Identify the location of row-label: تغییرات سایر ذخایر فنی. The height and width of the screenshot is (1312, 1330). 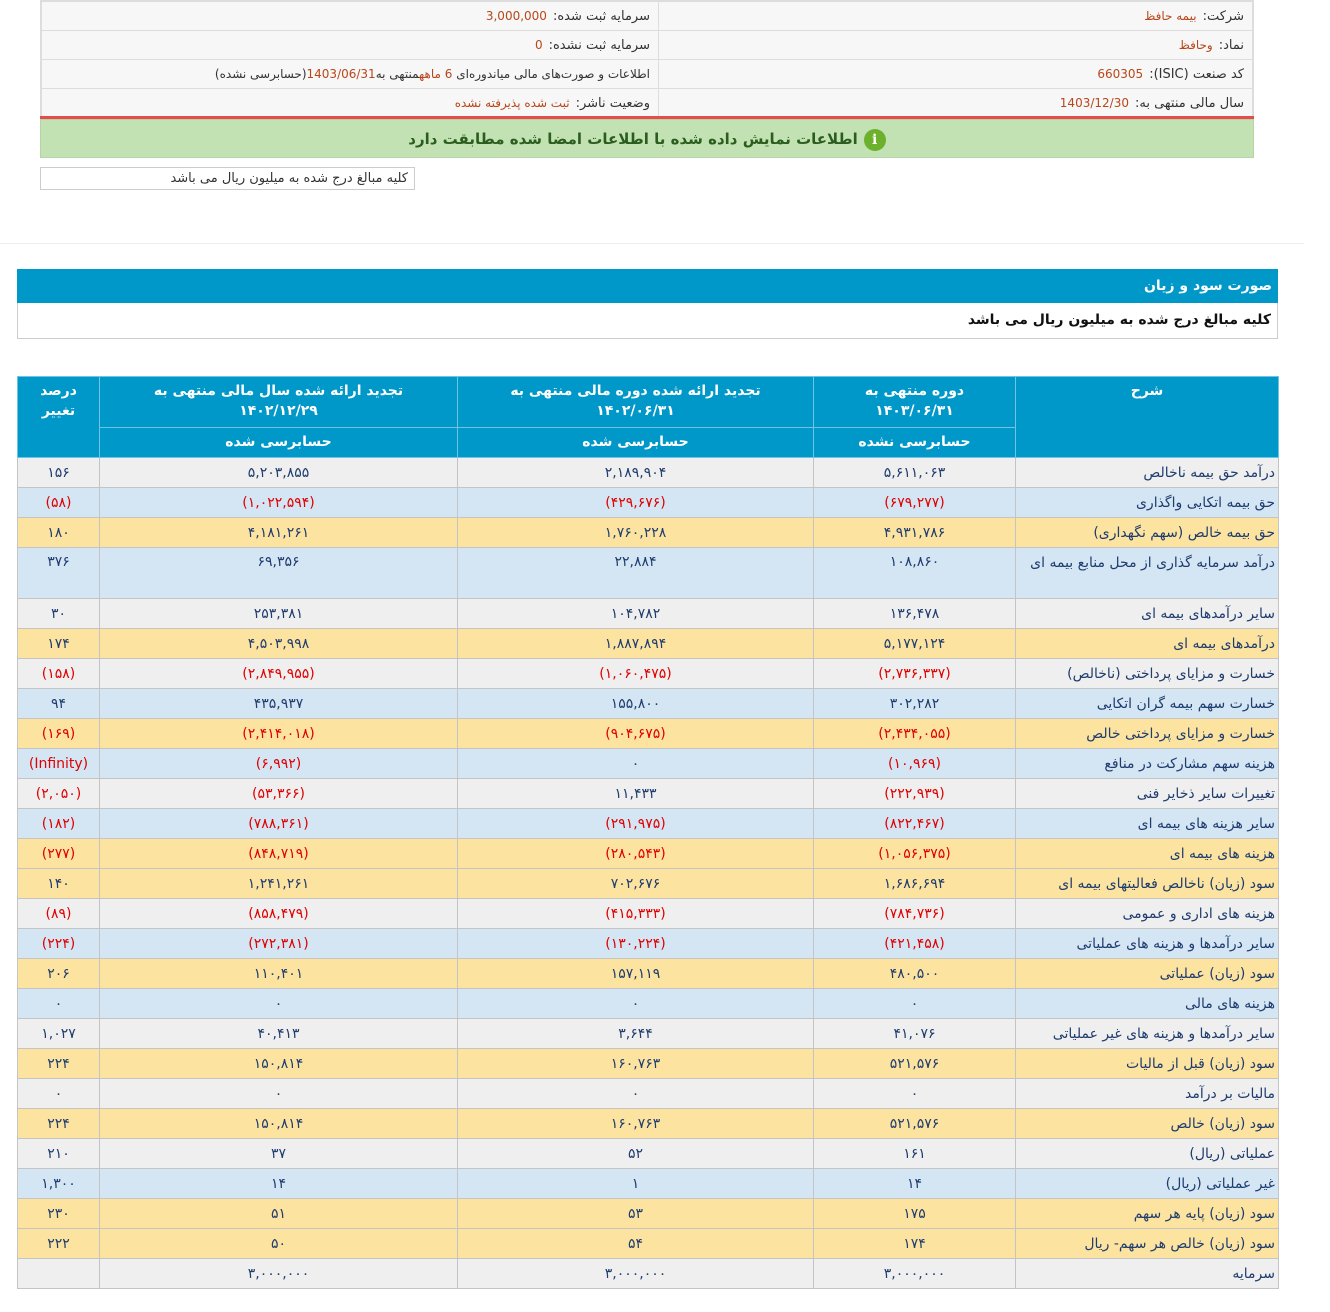
(1147, 793).